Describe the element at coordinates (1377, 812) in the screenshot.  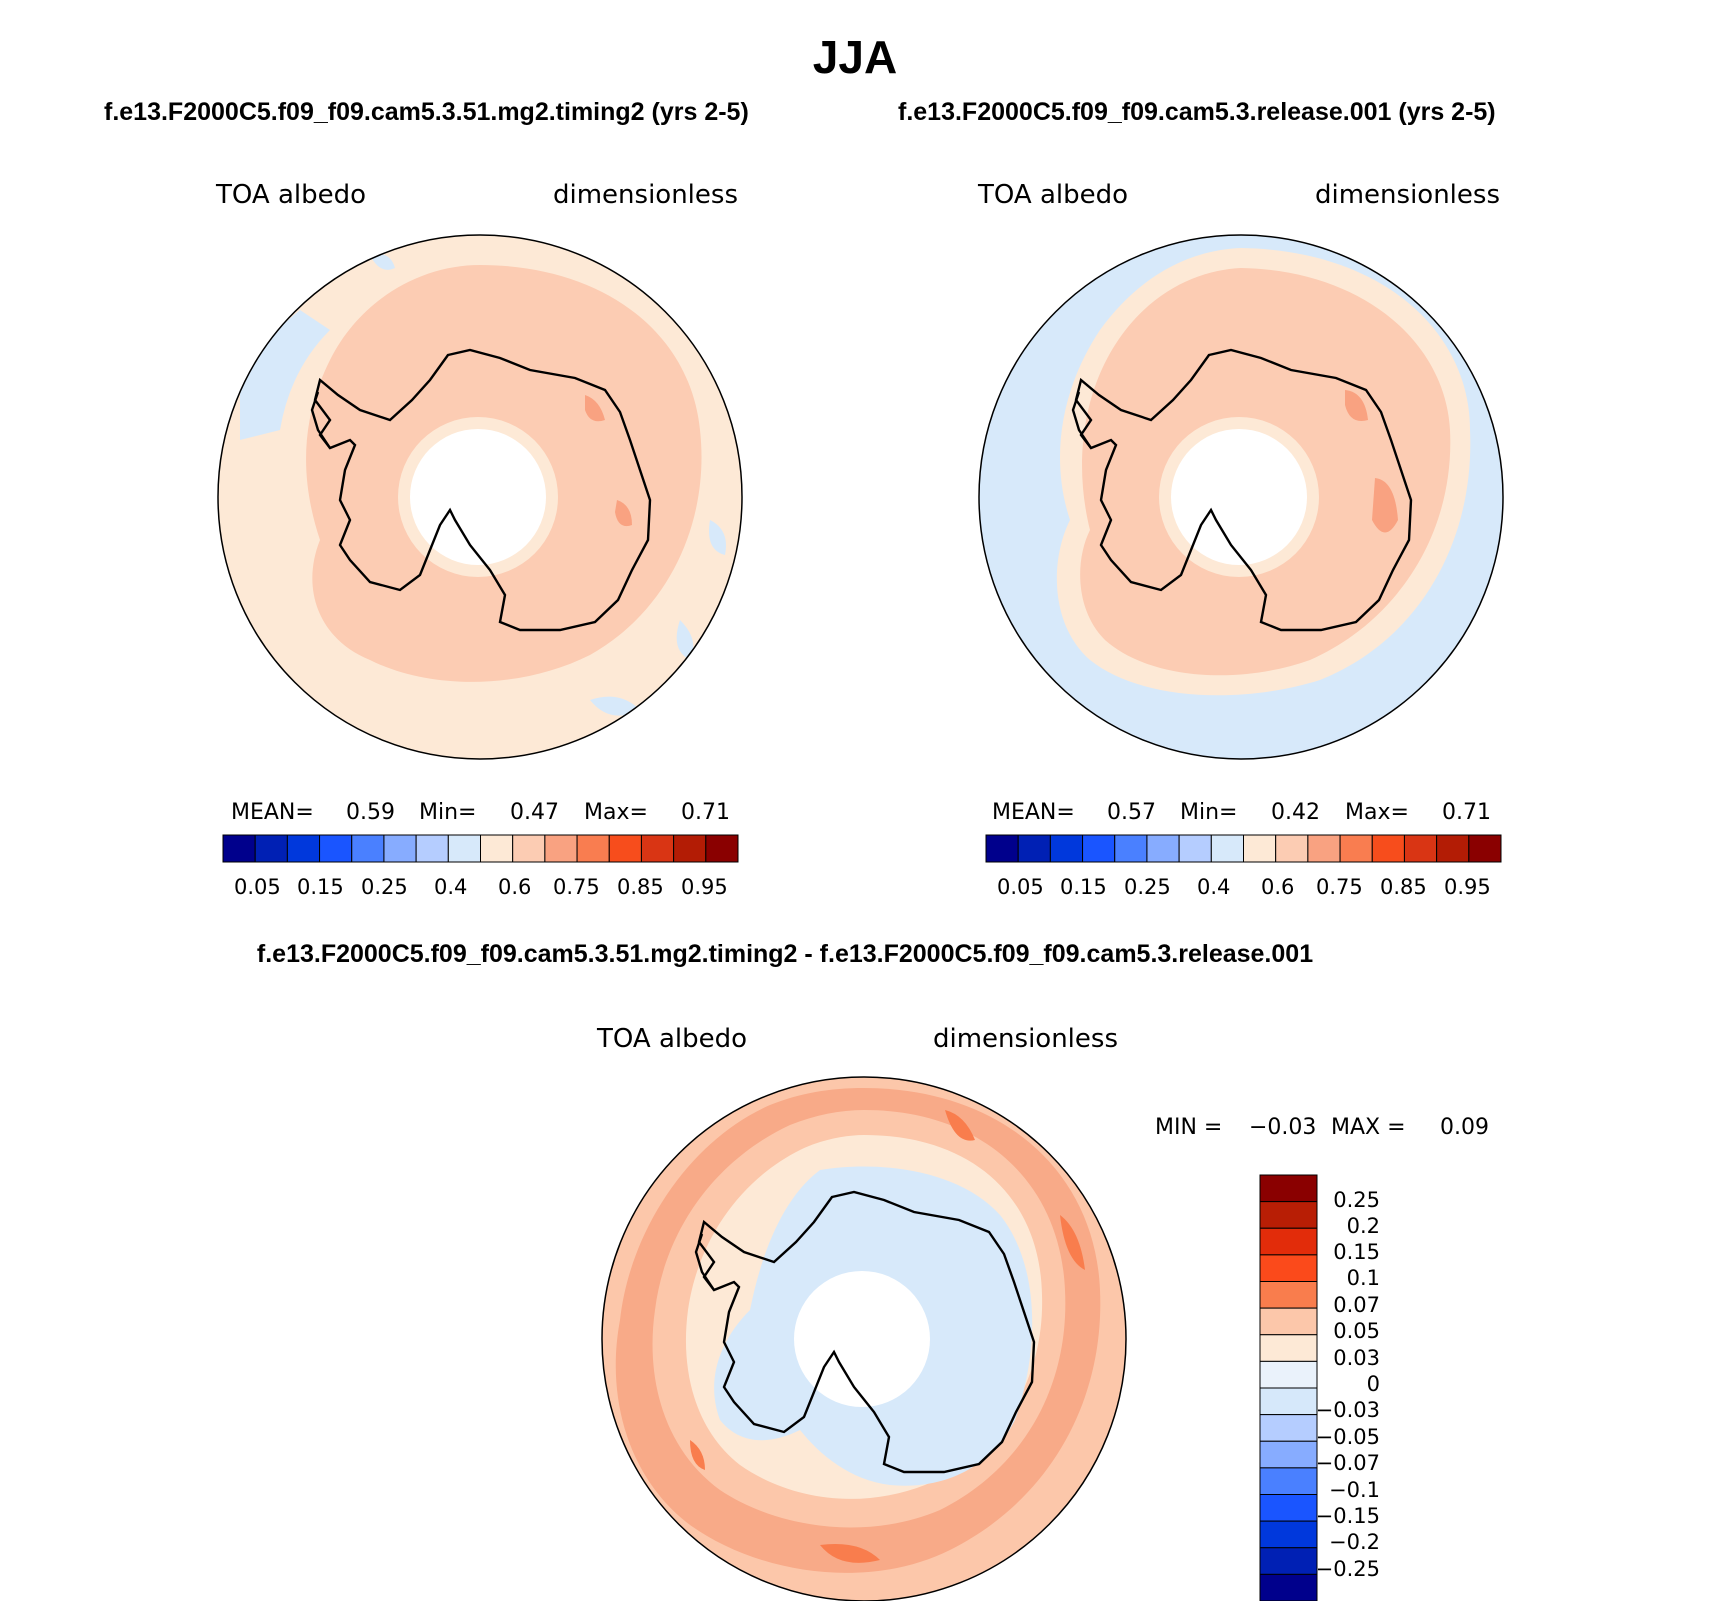
I see `panel2-max-label: Max=` at that location.